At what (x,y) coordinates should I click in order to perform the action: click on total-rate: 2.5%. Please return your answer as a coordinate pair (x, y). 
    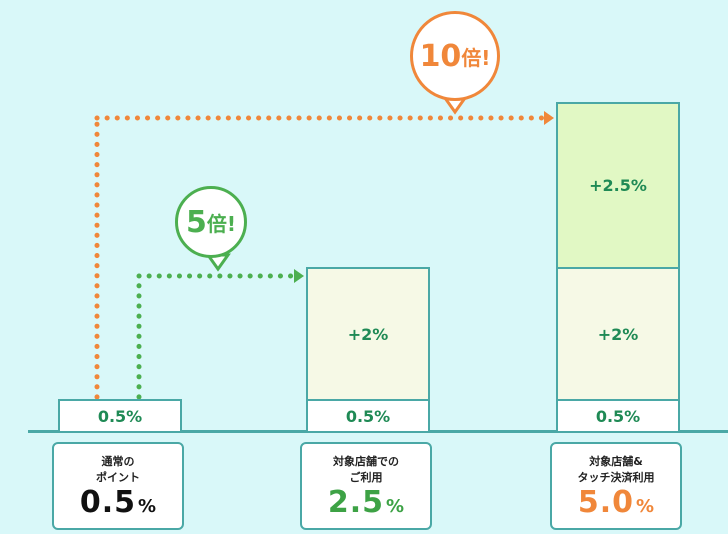
    Looking at the image, I should click on (366, 505).